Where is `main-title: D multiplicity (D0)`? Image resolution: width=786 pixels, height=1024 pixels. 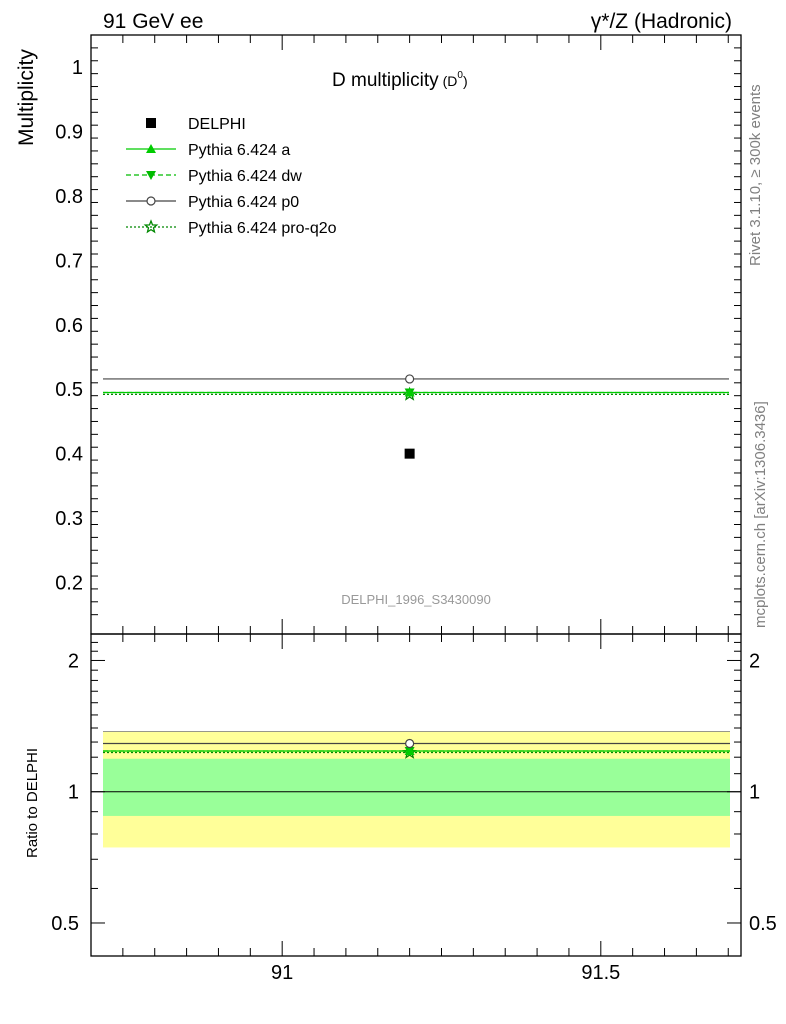
main-title: D multiplicity (D0) is located at coordinates (400, 80).